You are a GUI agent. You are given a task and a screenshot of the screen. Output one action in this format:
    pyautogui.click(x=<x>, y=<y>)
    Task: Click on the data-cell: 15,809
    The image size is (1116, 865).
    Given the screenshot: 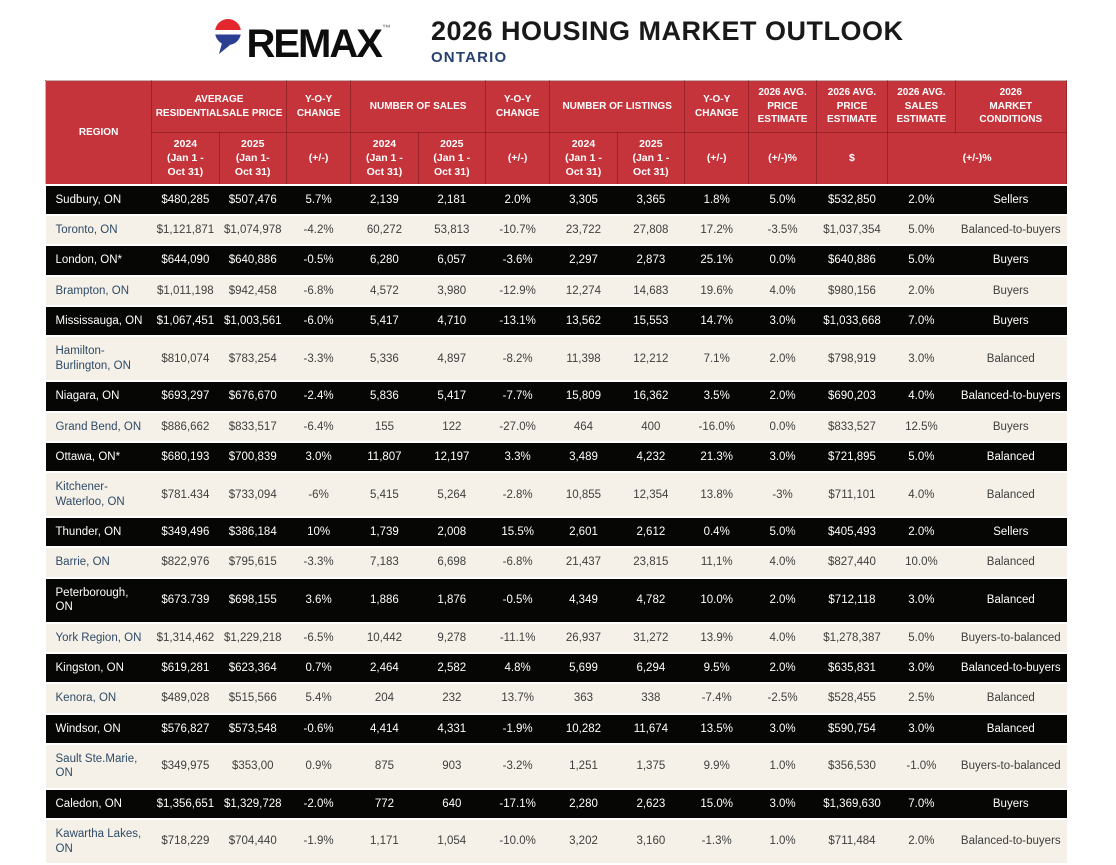 What is the action you would take?
    pyautogui.click(x=583, y=396)
    